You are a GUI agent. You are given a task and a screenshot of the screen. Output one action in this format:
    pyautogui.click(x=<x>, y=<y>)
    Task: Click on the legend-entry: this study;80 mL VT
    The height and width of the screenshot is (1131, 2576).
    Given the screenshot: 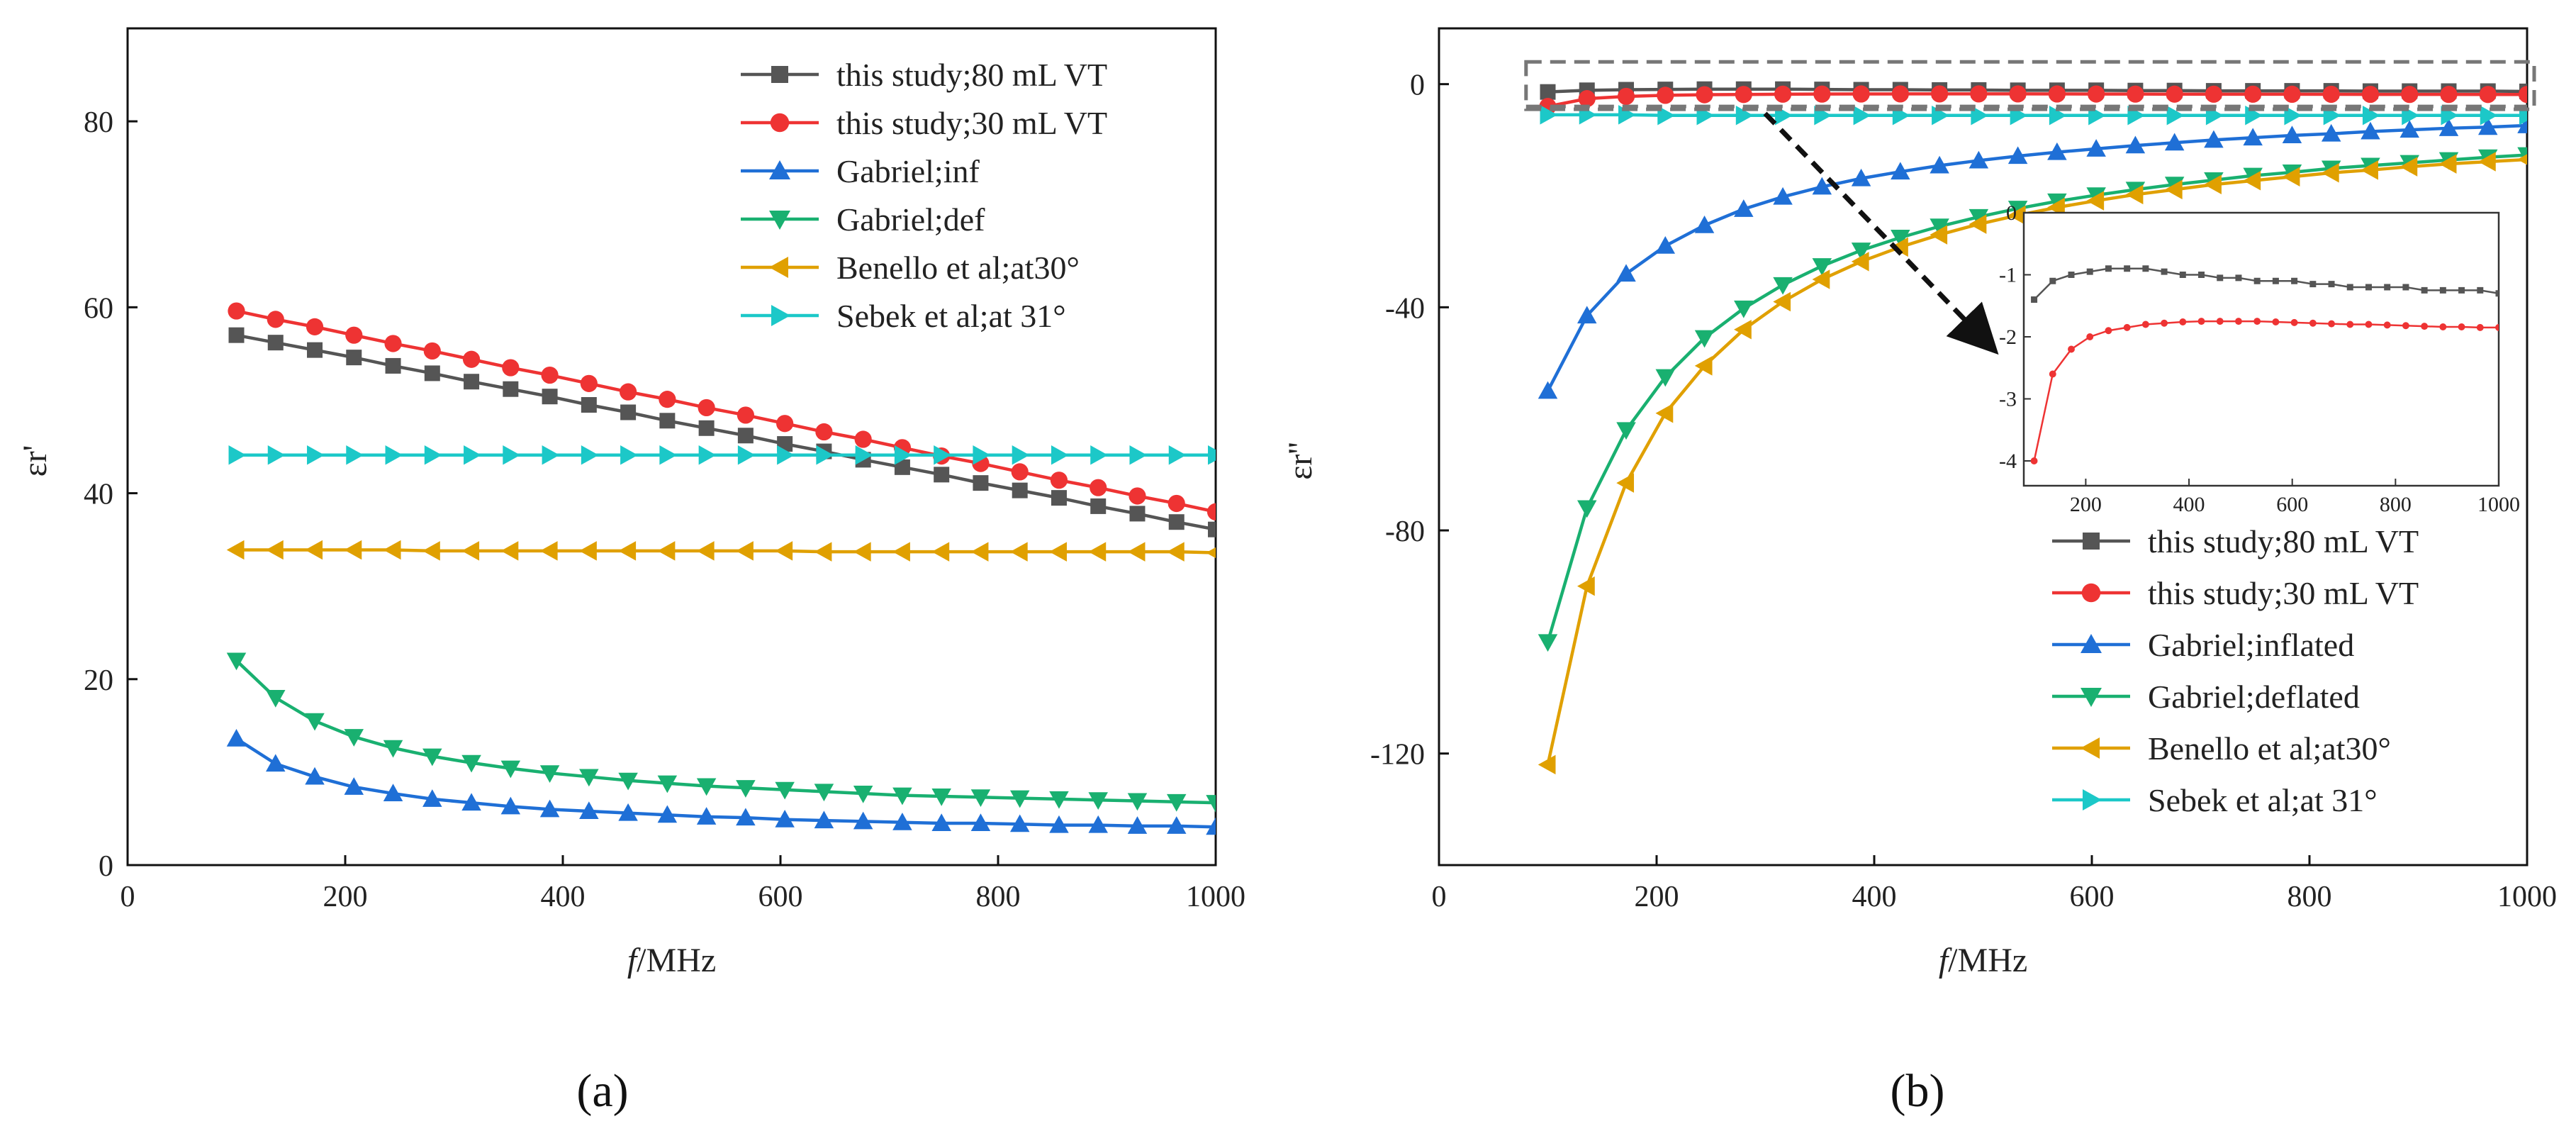 What is the action you would take?
    pyautogui.click(x=972, y=75)
    